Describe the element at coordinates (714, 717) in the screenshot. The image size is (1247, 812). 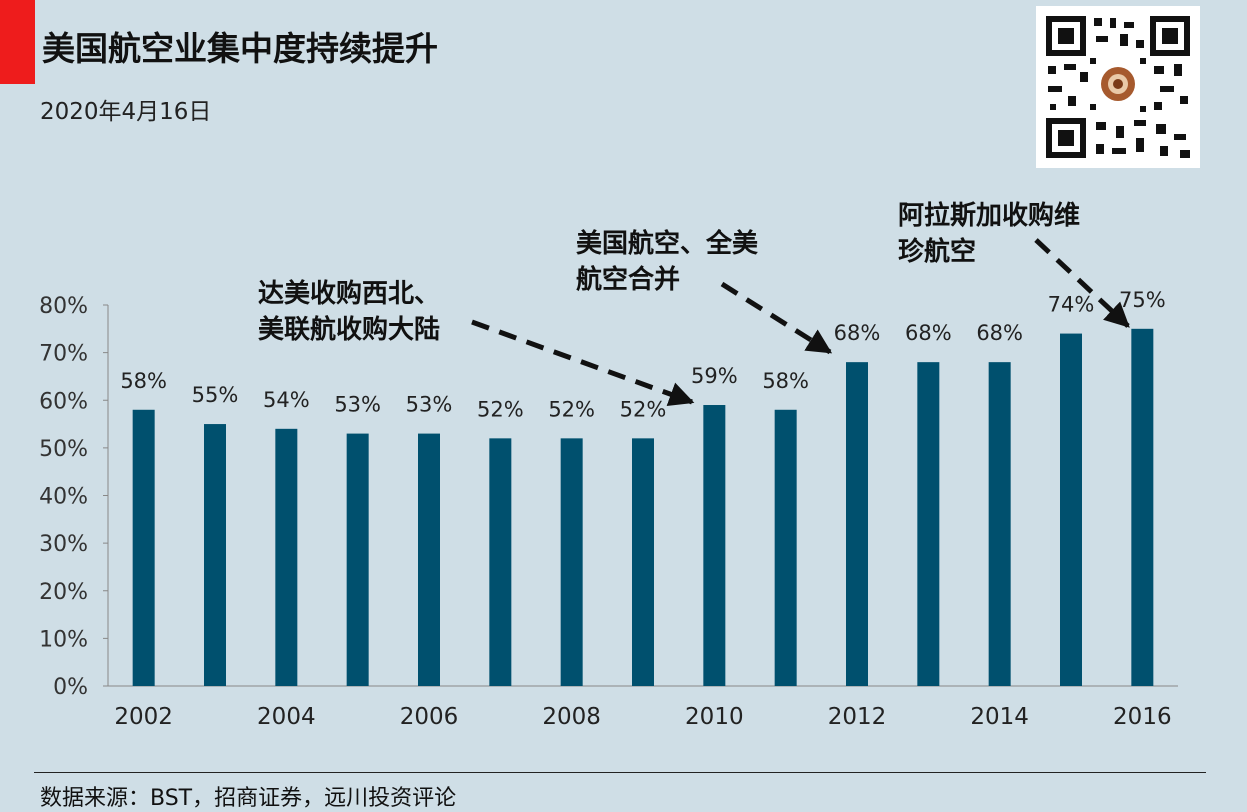
I see `x-tick-label: 2010` at that location.